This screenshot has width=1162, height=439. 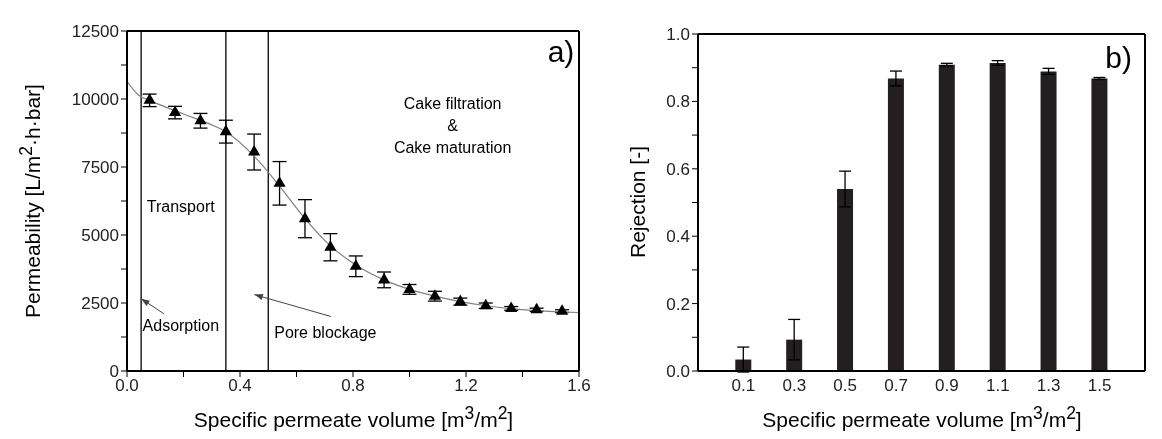 I want to click on y-tick-label: 1.0, so click(x=678, y=35).